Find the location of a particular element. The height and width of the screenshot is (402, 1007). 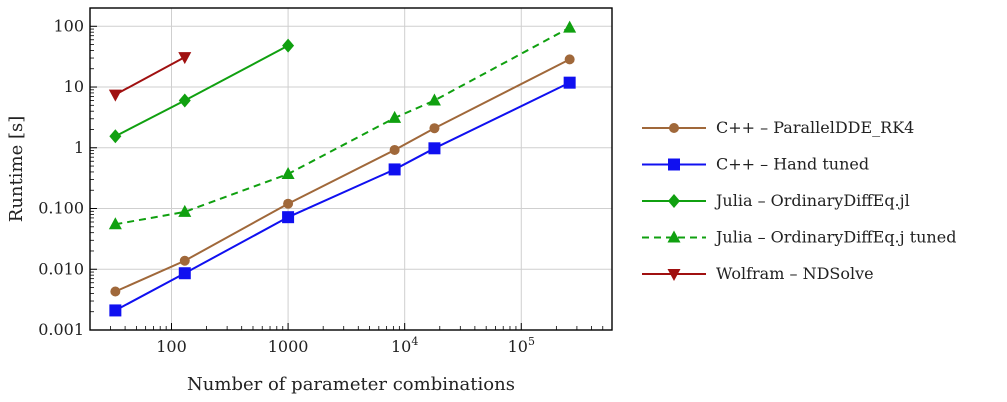

x-axis-label: Number of parameter combinations is located at coordinates (351, 384).